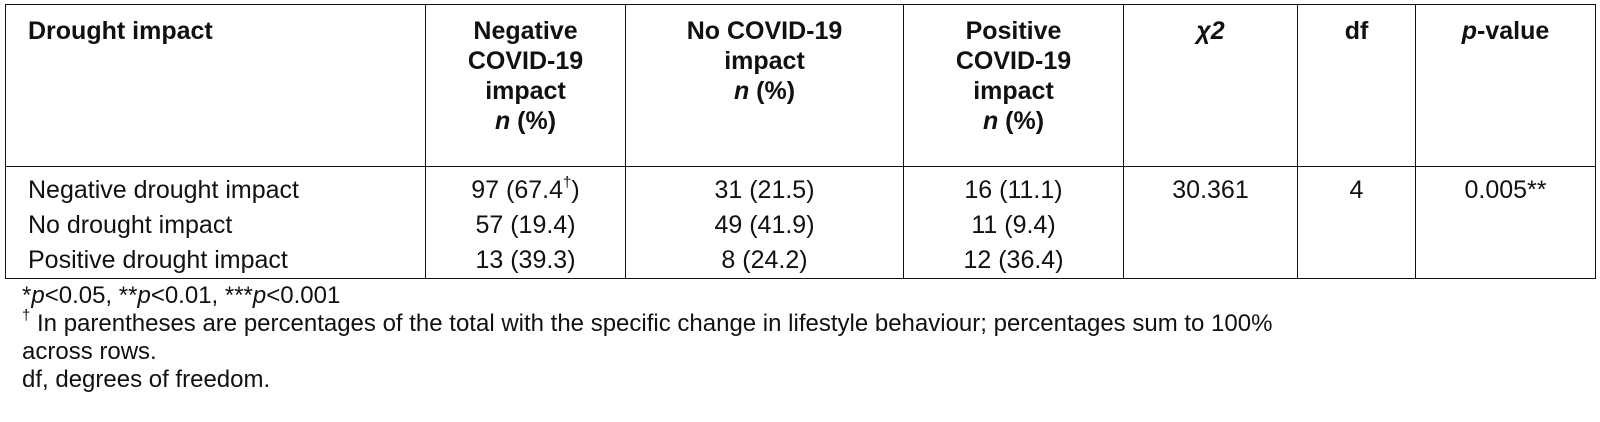  What do you see at coordinates (1210, 222) in the screenshot?
I see `chi2-cell: 30.361` at bounding box center [1210, 222].